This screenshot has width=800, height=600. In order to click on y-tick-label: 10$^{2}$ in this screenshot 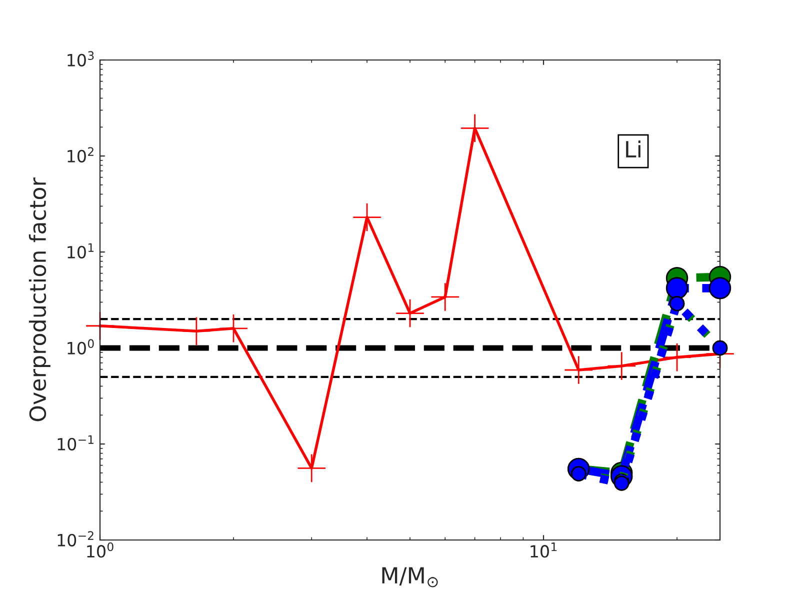, I will do `click(81, 154)`.